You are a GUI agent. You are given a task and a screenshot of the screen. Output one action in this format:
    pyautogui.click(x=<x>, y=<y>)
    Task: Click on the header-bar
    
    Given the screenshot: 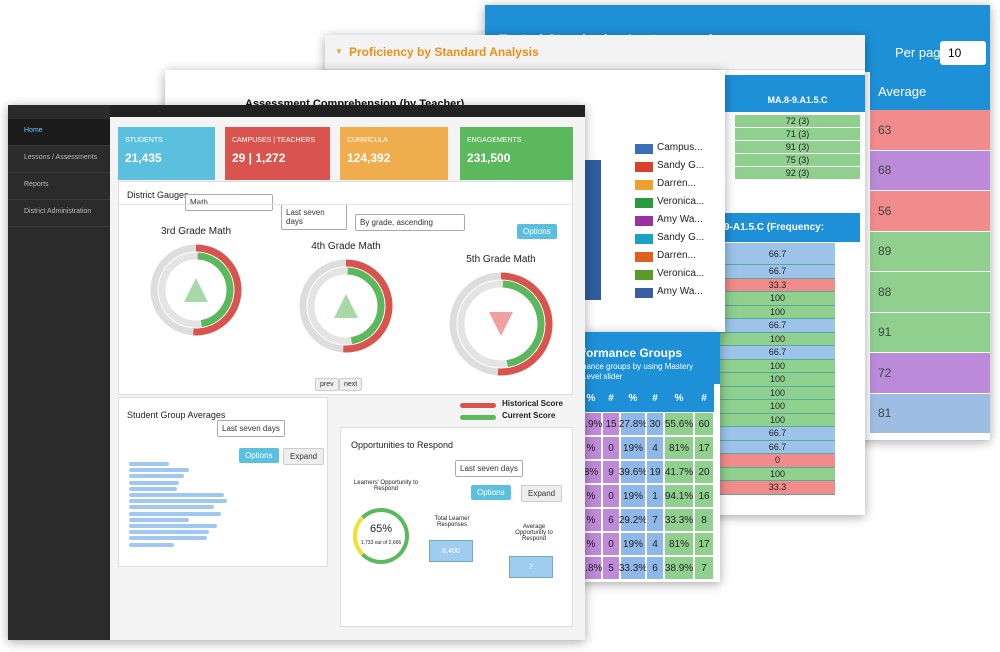 What is the action you would take?
    pyautogui.click(x=650, y=358)
    